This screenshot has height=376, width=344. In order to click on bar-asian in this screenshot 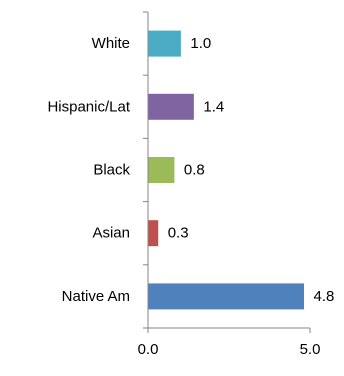, I will do `click(153, 233)`.